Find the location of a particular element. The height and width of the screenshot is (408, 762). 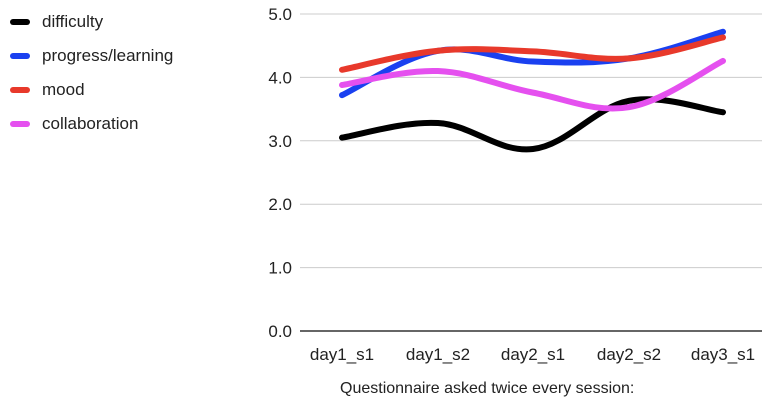

legend-item-difficulty: difficulty is located at coordinates (91, 22).